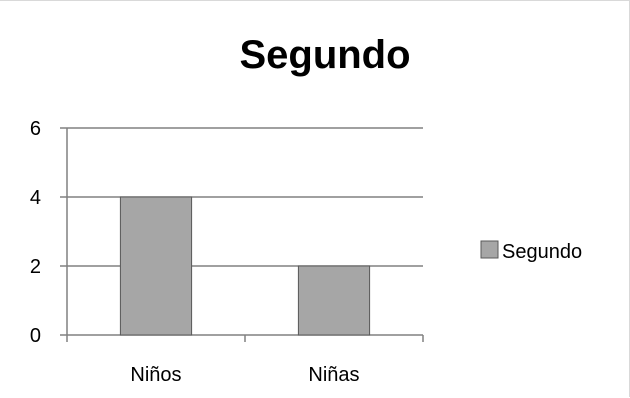 The height and width of the screenshot is (398, 630). I want to click on x-tick-label: Niños, so click(155, 375).